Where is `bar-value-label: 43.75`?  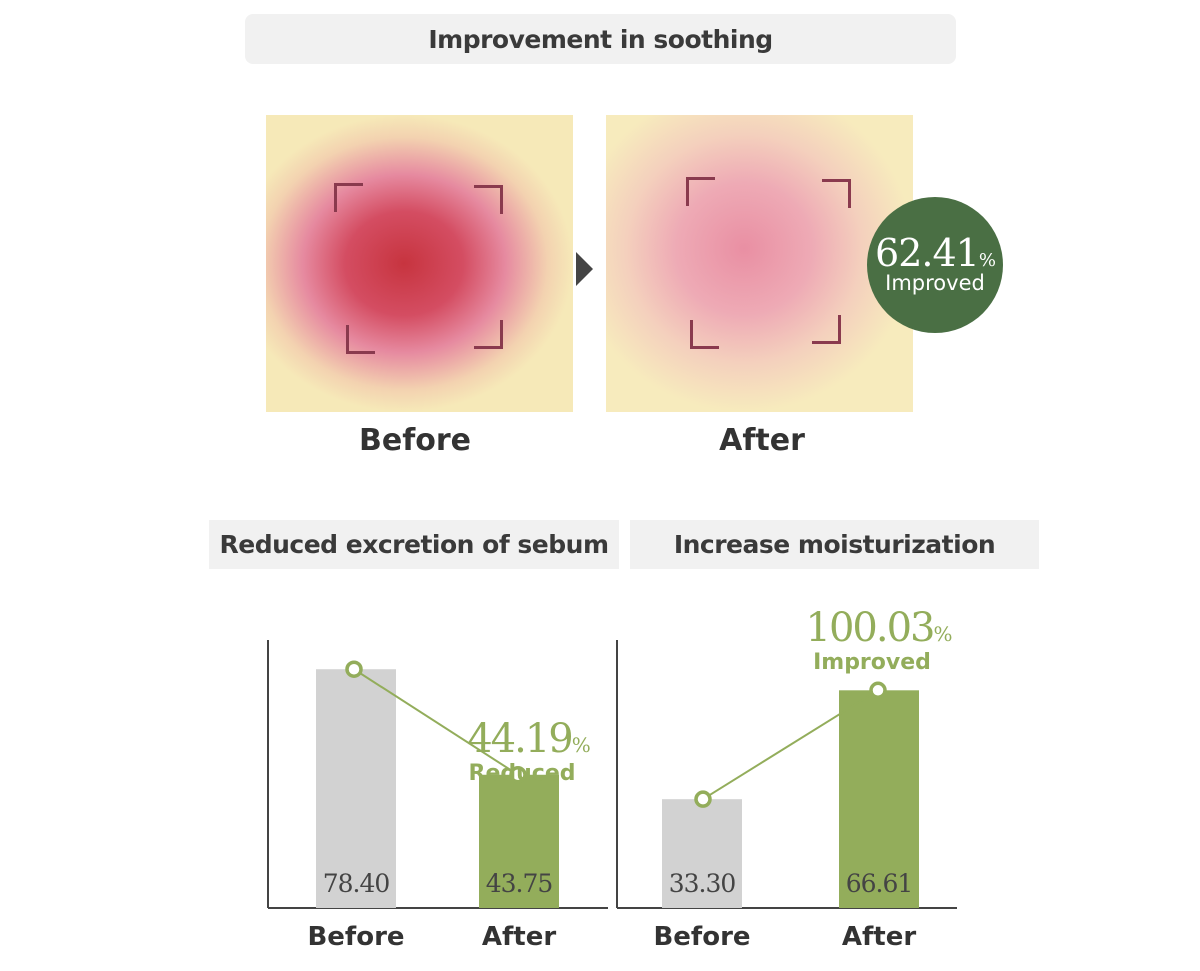 bar-value-label: 43.75 is located at coordinates (519, 883).